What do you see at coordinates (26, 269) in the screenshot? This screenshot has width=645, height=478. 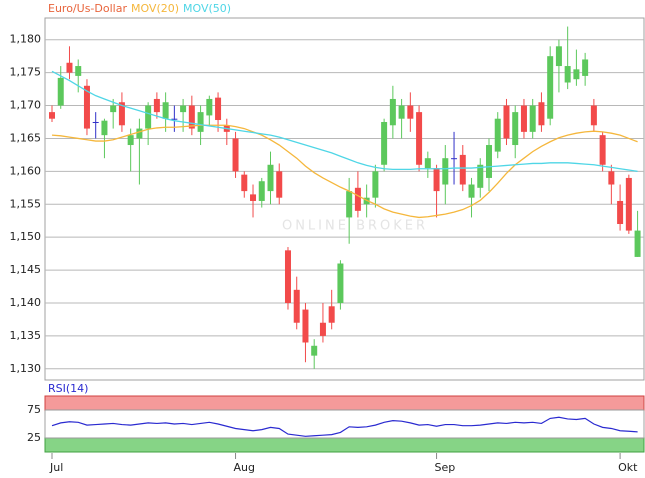 I see `y-tick-label: 1,145` at bounding box center [26, 269].